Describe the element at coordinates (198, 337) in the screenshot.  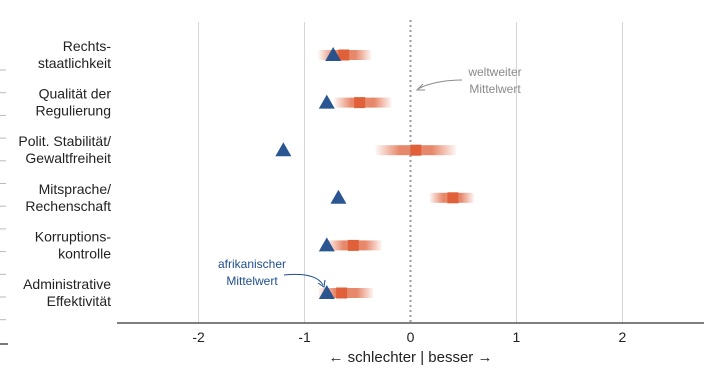
I see `x-tick-label: -2` at that location.